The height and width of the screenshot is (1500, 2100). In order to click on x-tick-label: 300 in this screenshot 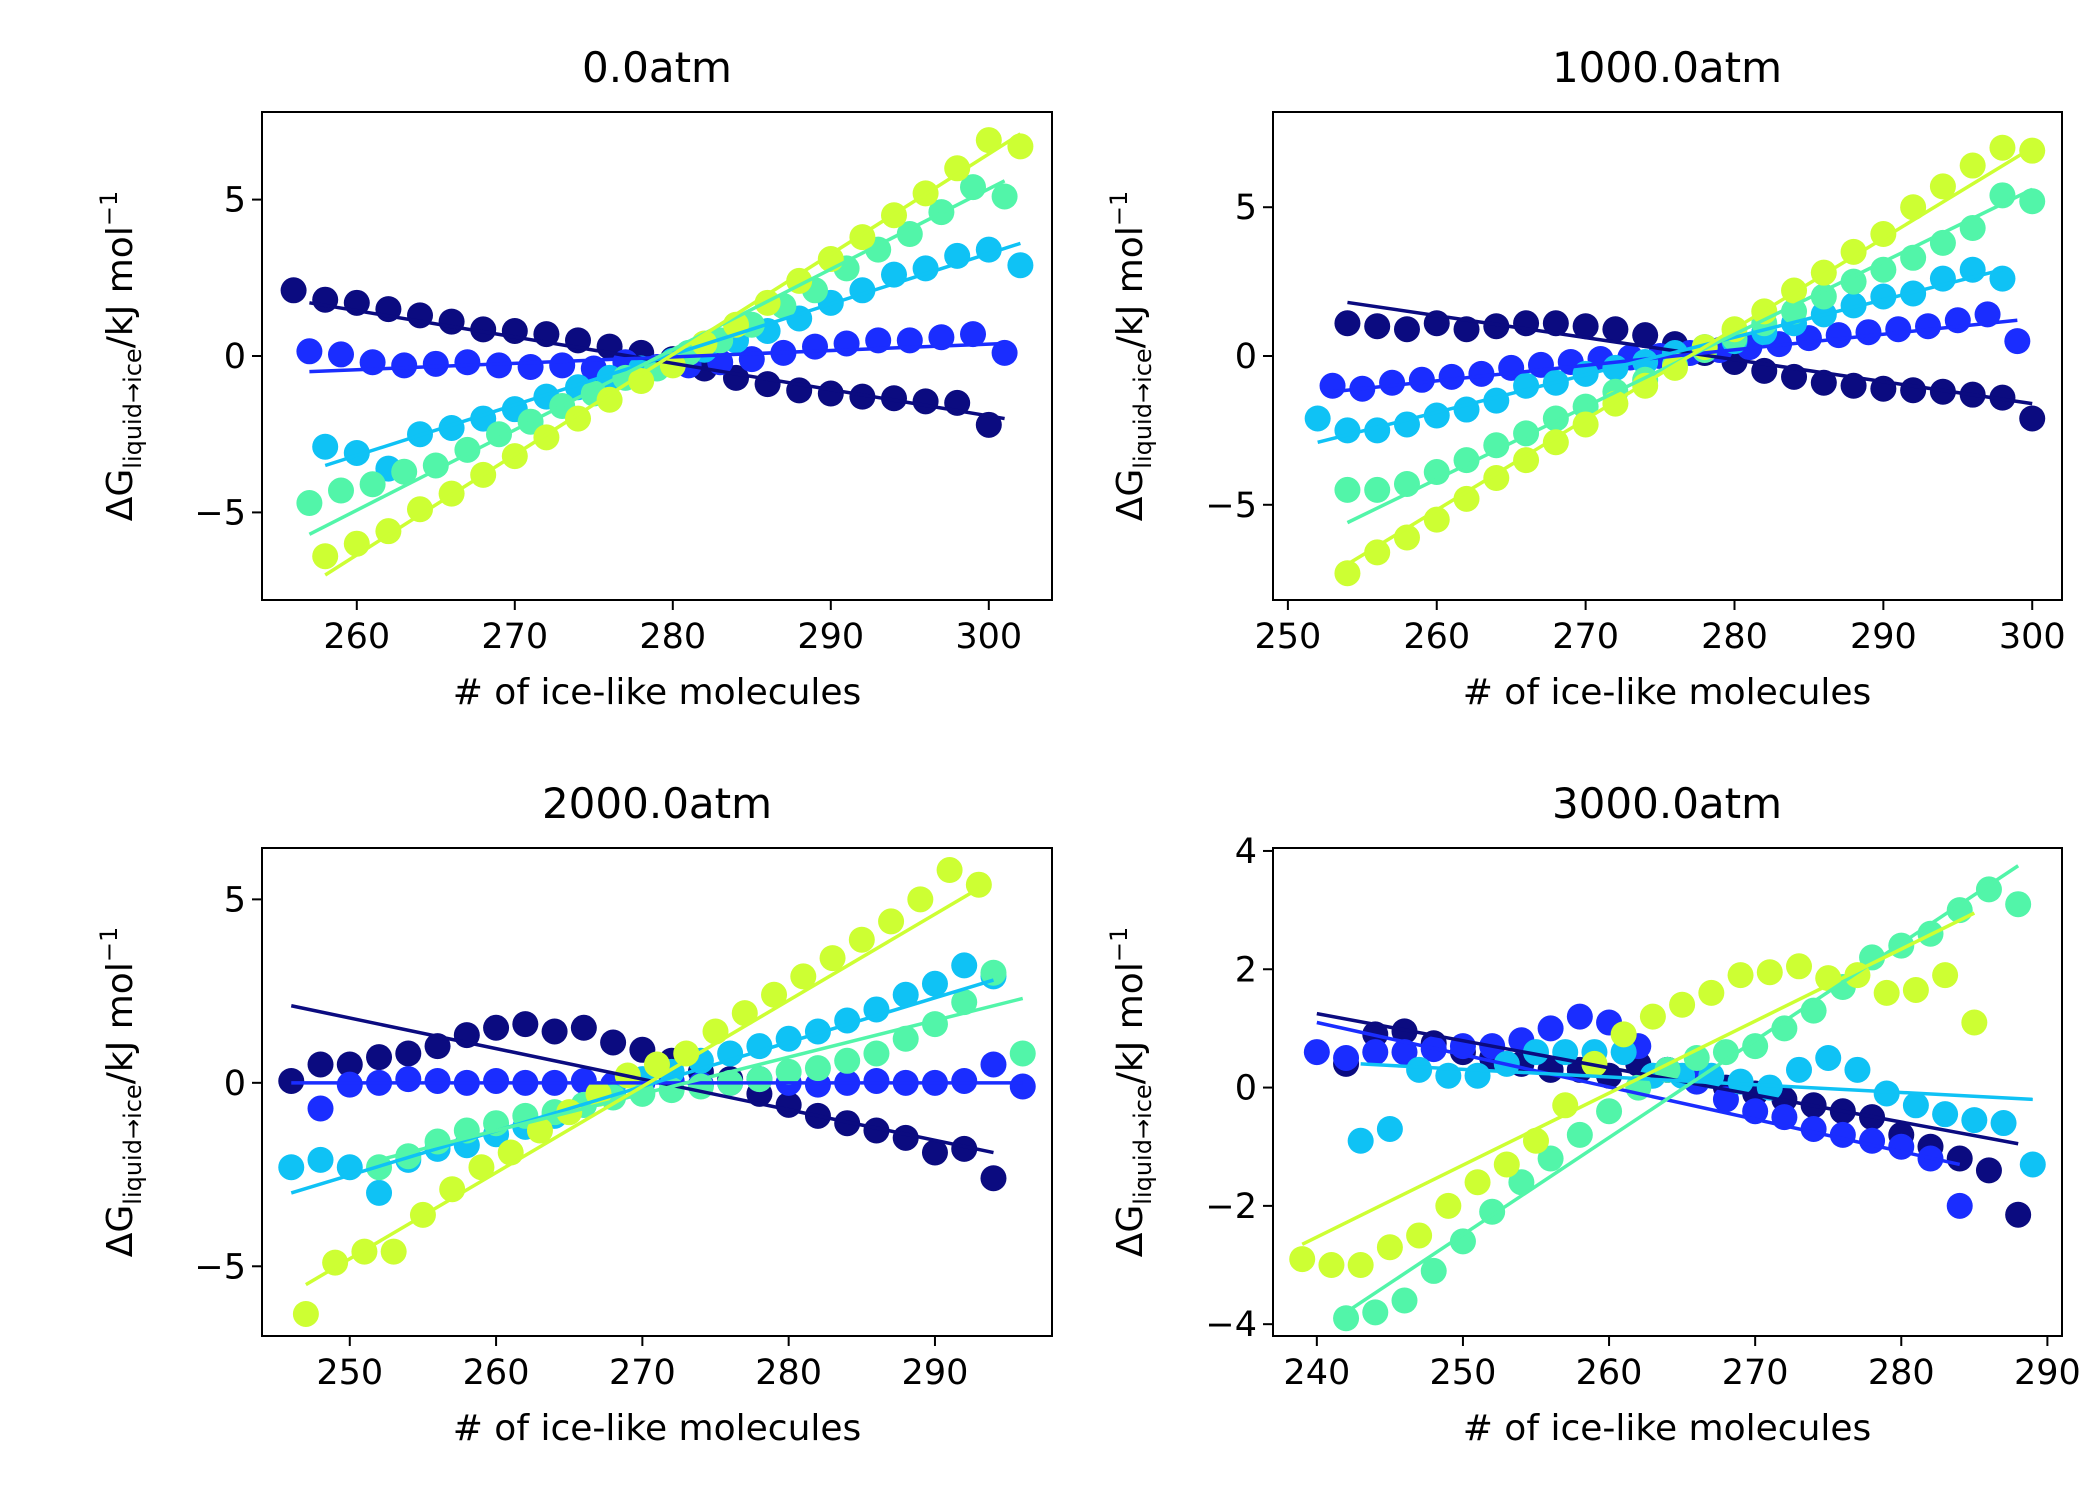, I will do `click(2032, 637)`.